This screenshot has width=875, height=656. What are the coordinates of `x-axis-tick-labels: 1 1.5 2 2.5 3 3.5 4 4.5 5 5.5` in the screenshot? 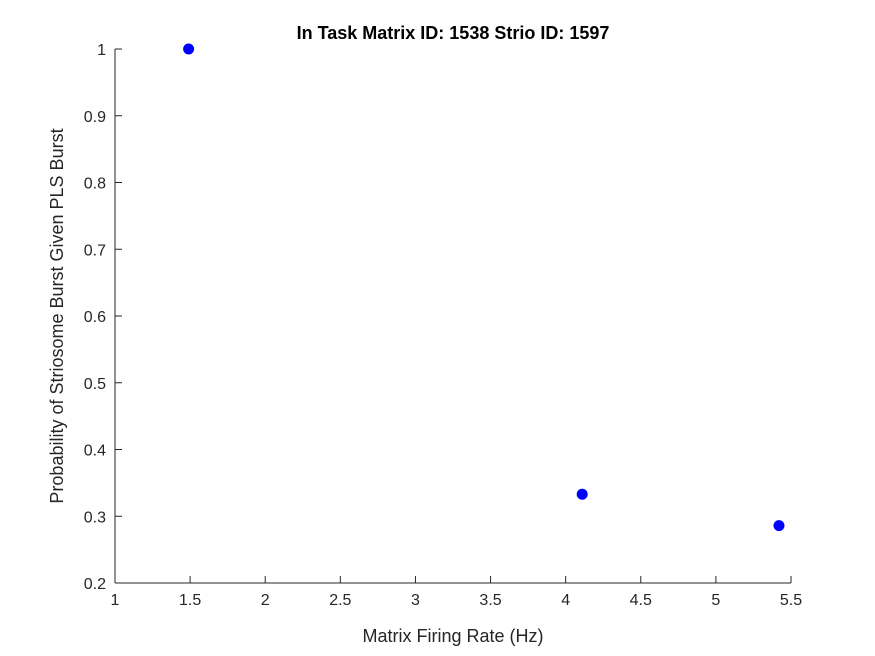 It's located at (457, 600).